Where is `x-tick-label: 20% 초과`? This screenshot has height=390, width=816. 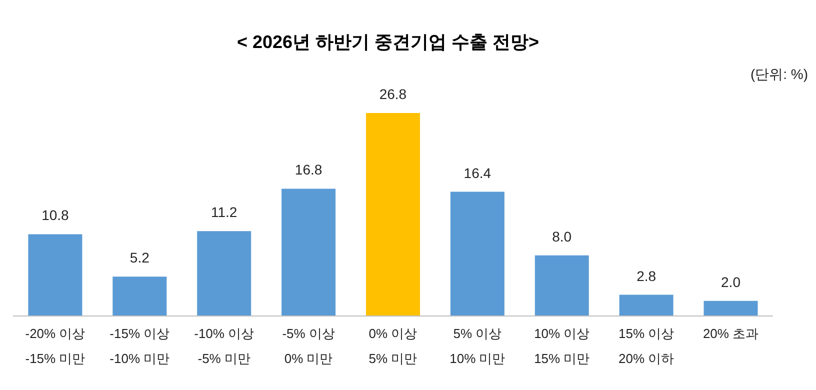 x-tick-label: 20% 초과 is located at coordinates (730, 333).